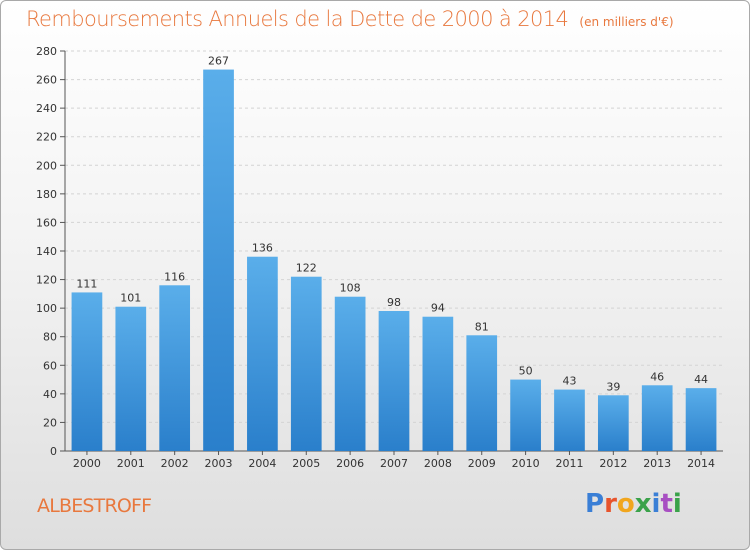  I want to click on data-label: 43, so click(569, 381).